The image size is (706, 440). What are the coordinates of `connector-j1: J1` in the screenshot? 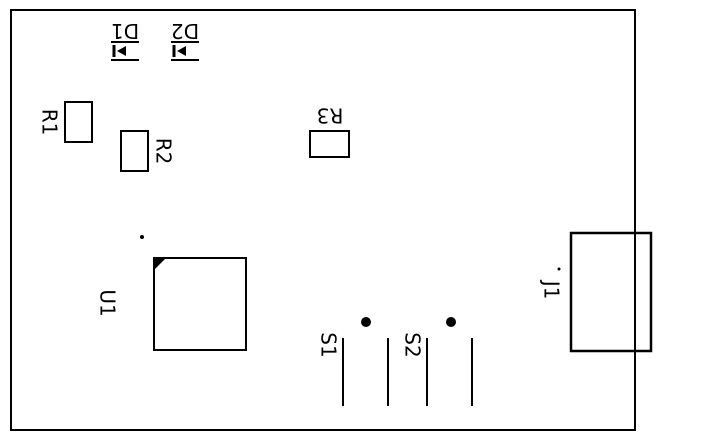 It's located at (596, 292).